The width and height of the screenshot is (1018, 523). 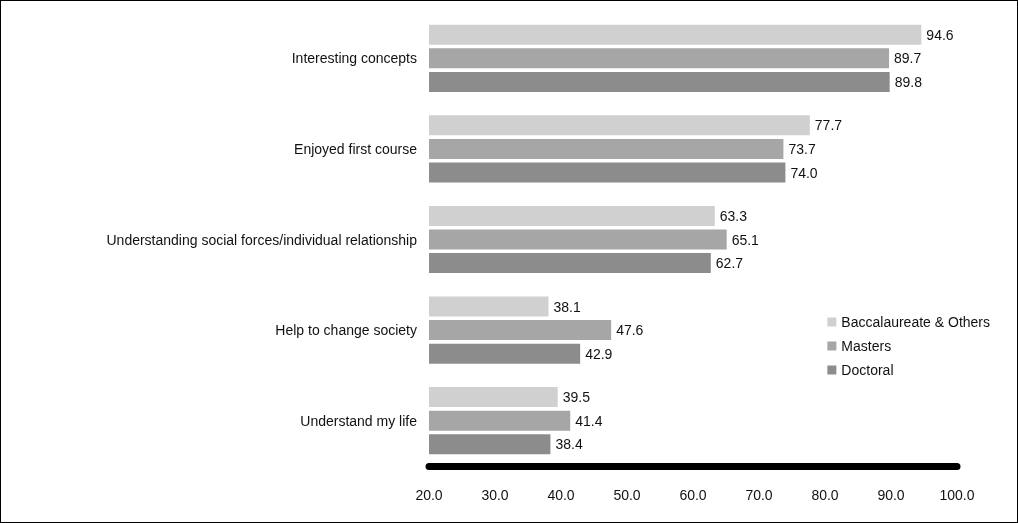 I want to click on data-label: 77.7, so click(x=828, y=125).